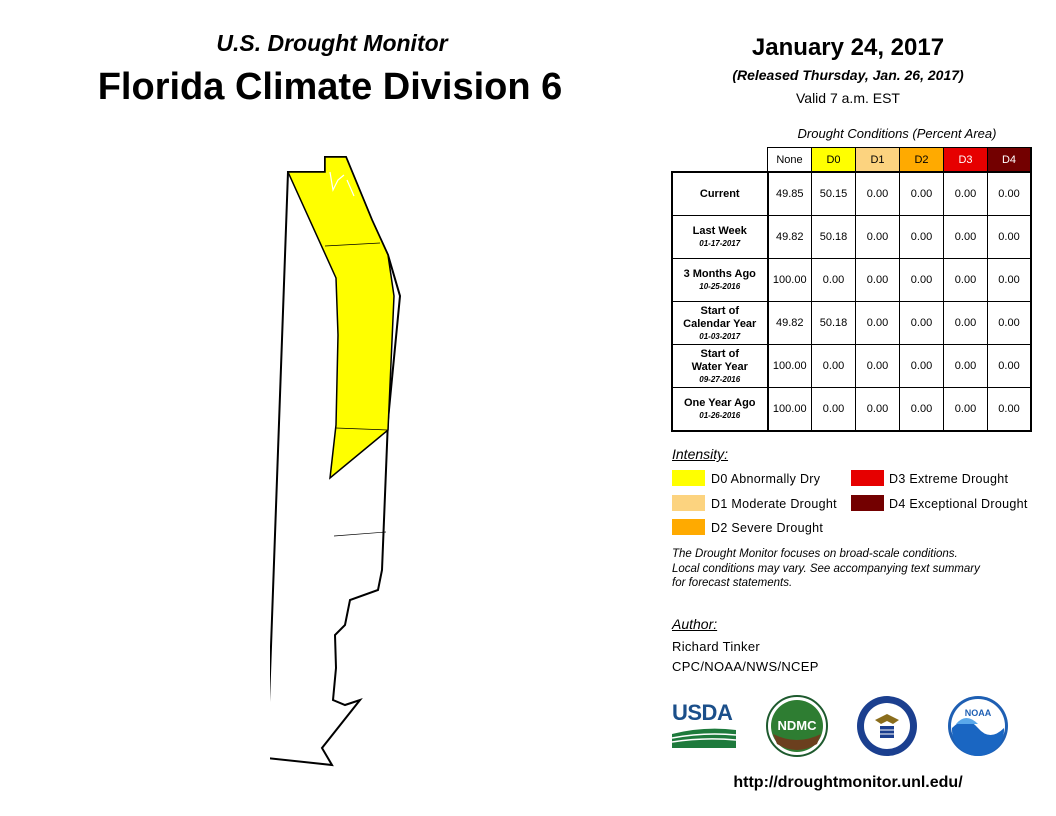 Image resolution: width=1056 pixels, height=816 pixels. Describe the element at coordinates (695, 624) in the screenshot. I see `author-heading: Author:` at that location.